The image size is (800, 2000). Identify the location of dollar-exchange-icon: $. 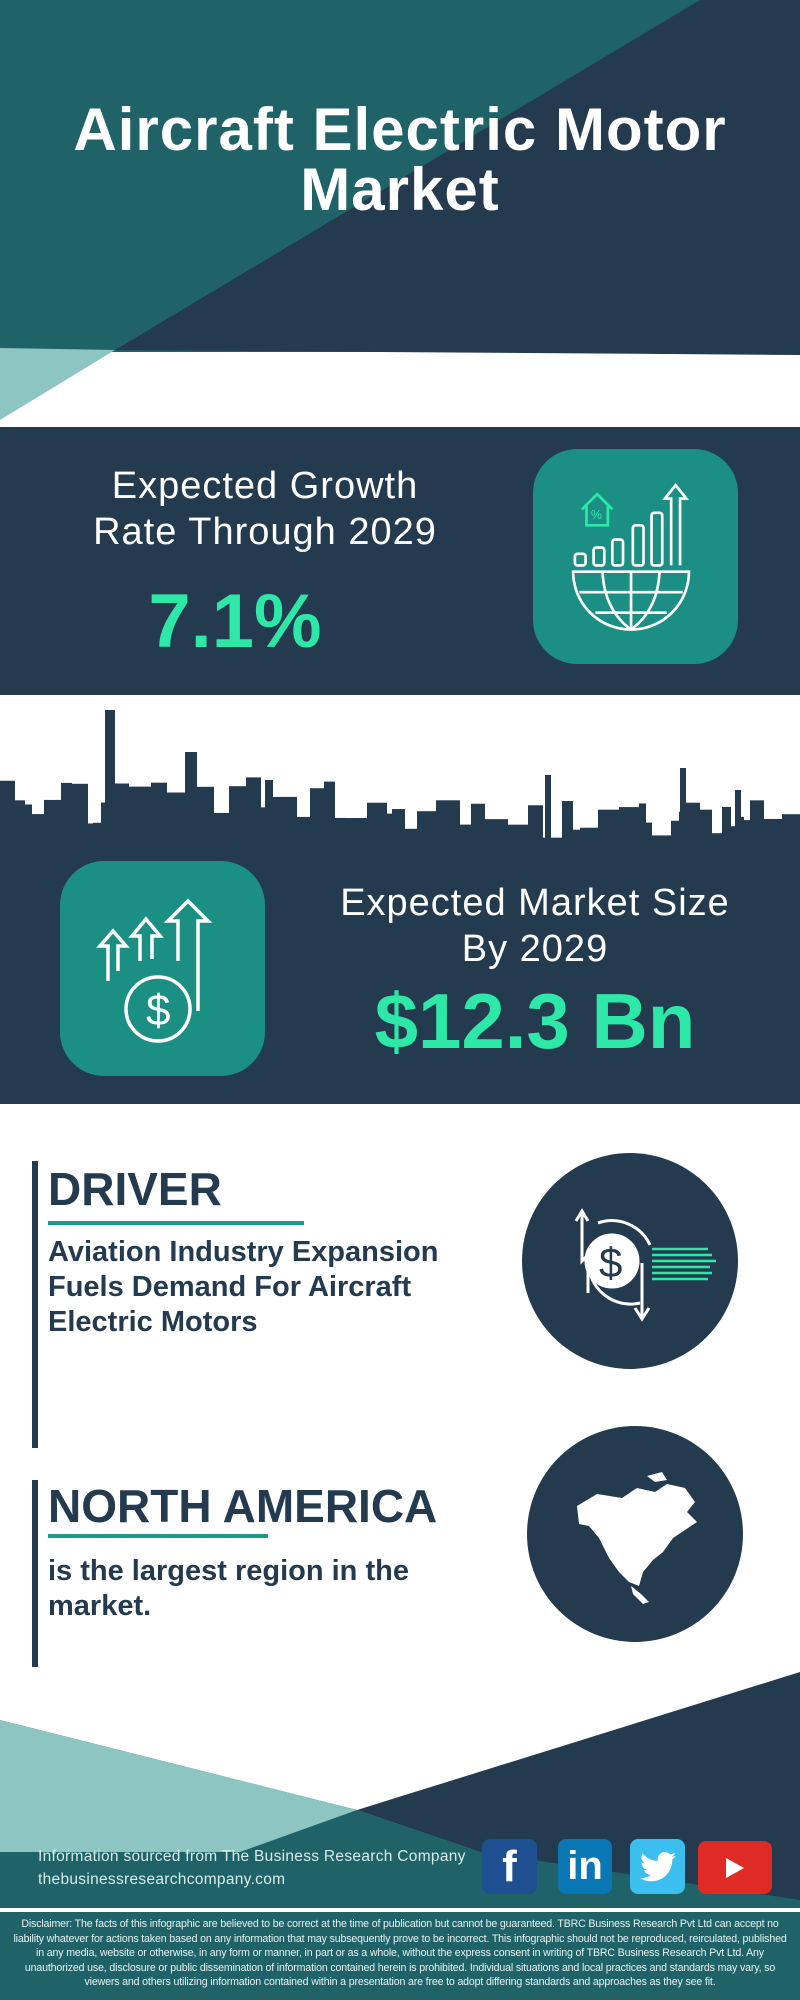
(645, 1265).